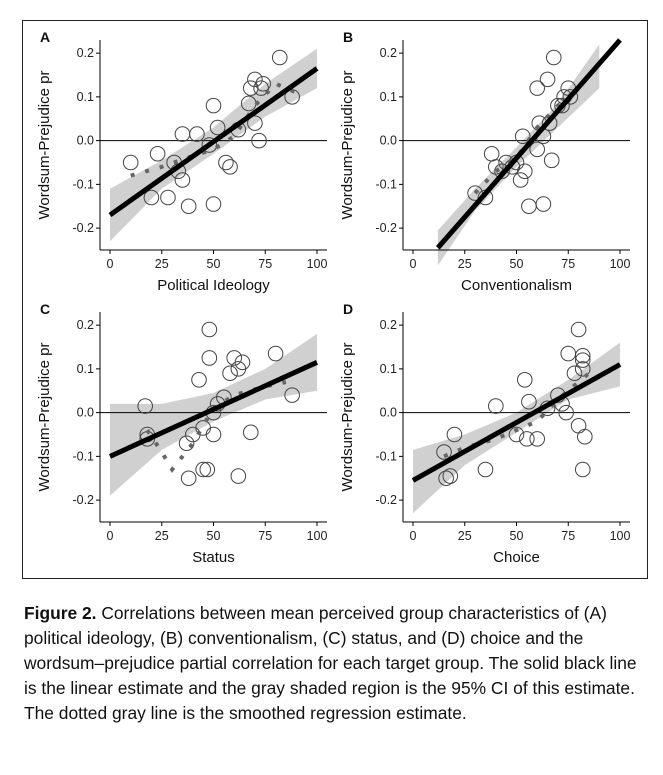  I want to click on y-tick-label-b-4: 0.2, so click(388, 53).